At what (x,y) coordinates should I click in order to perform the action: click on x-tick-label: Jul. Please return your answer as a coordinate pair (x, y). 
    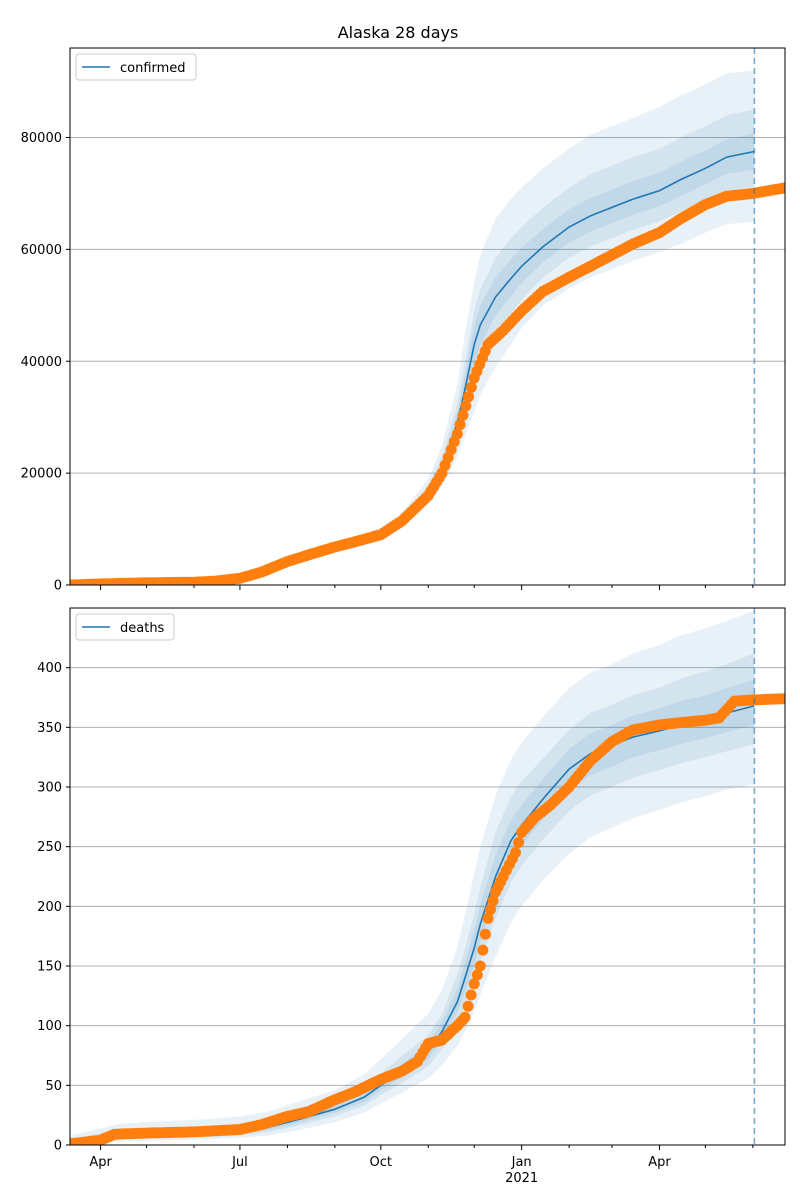
    Looking at the image, I should click on (239, 1162).